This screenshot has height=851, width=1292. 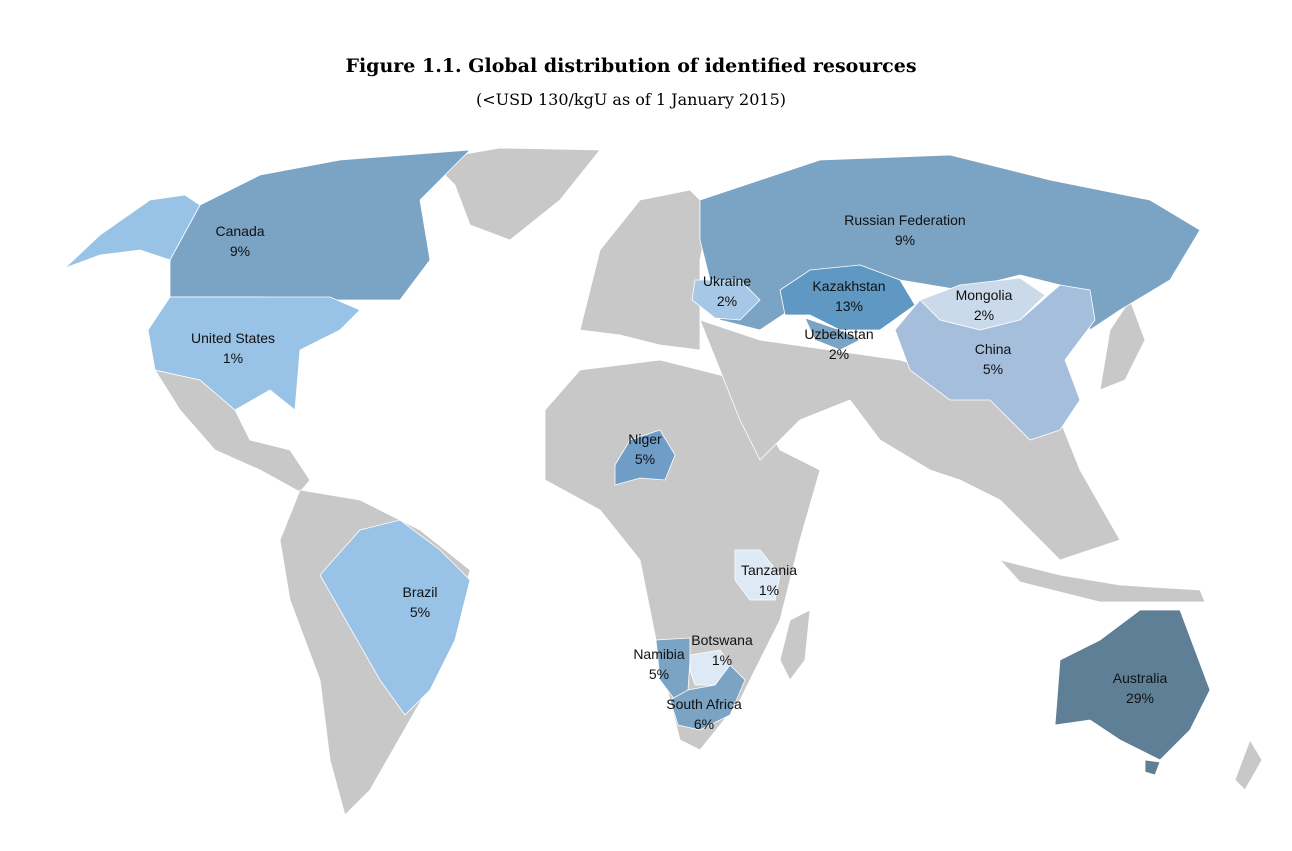 What do you see at coordinates (727, 281) in the screenshot?
I see `country-name: Ukraine` at bounding box center [727, 281].